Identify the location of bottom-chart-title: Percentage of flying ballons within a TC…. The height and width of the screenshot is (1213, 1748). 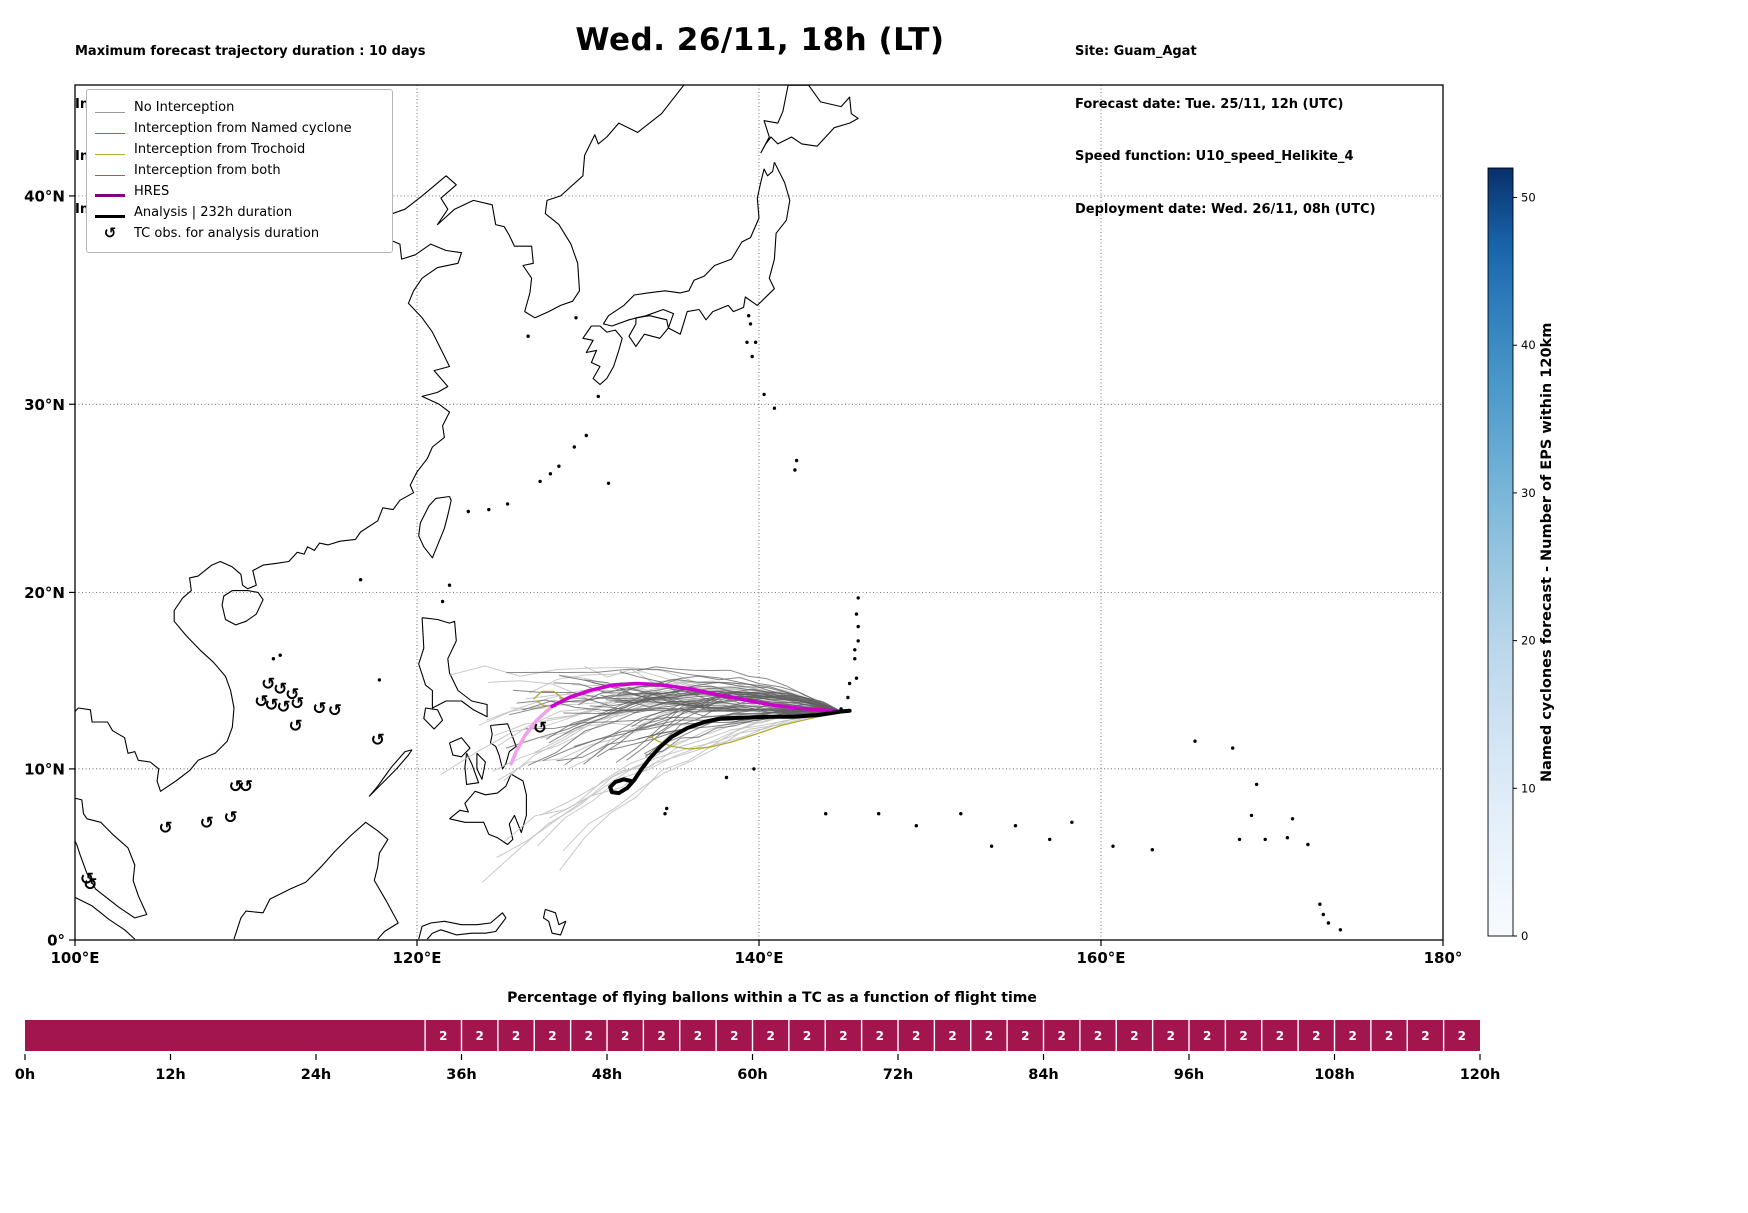
(772, 998).